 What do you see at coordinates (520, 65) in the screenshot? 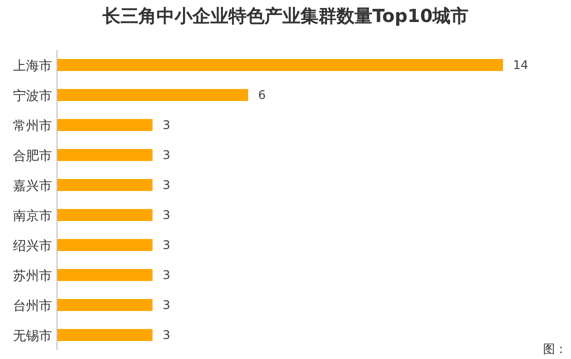
I see `data-label: 14` at bounding box center [520, 65].